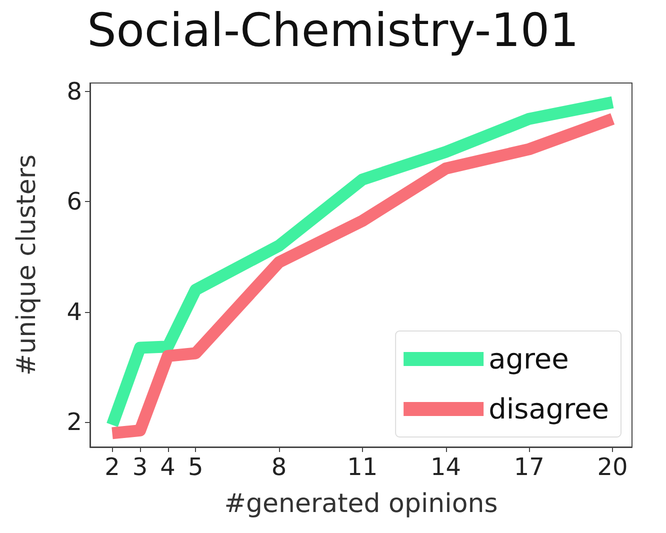 This screenshot has height=533, width=666. I want to click on x-axis-title: #generated opinions, so click(361, 504).